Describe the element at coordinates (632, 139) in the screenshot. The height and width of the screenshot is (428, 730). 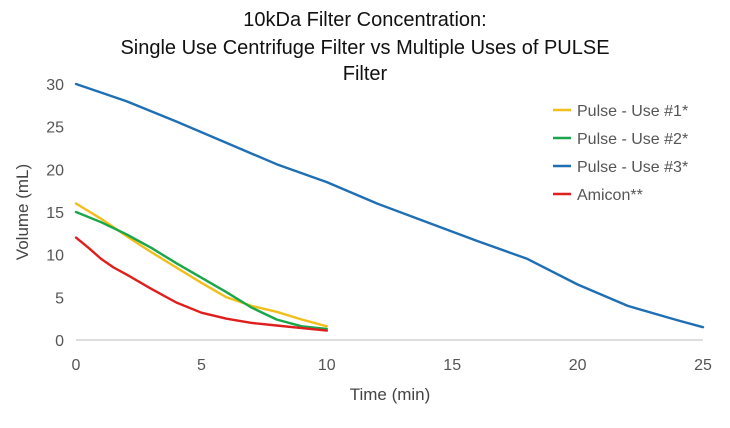
I see `legend-label-2: Pulse - Use #2*` at that location.